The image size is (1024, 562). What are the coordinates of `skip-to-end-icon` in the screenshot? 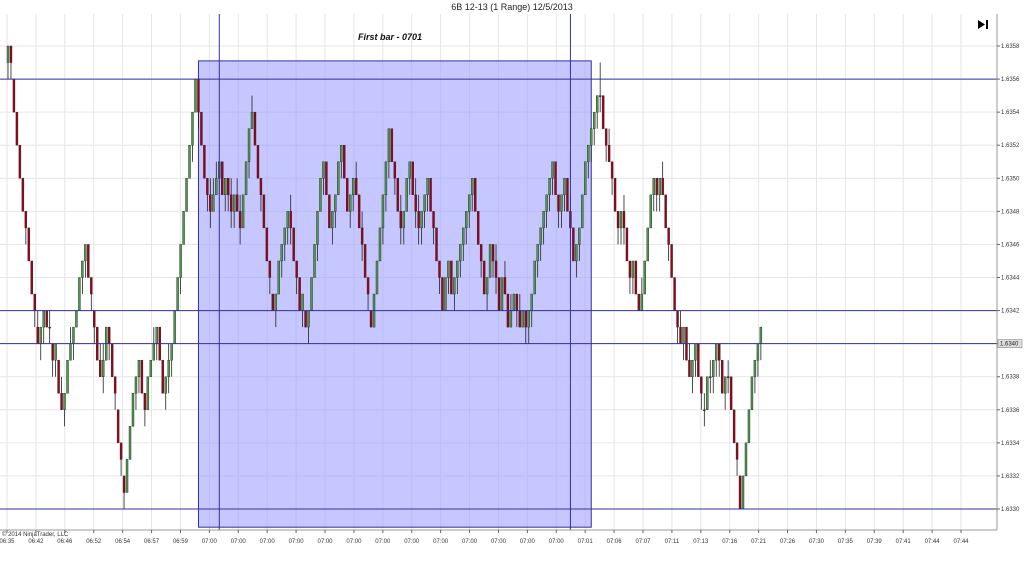 It's located at (983, 24).